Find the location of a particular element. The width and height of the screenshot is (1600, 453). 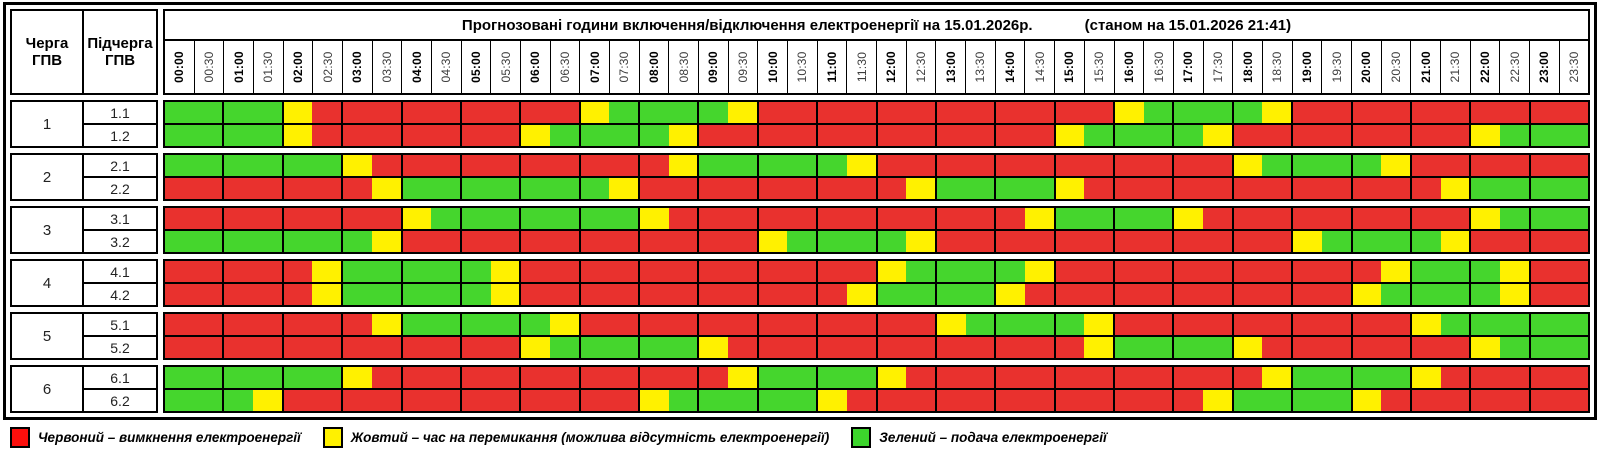

time-slot-label: 22:30 is located at coordinates (1514, 67).